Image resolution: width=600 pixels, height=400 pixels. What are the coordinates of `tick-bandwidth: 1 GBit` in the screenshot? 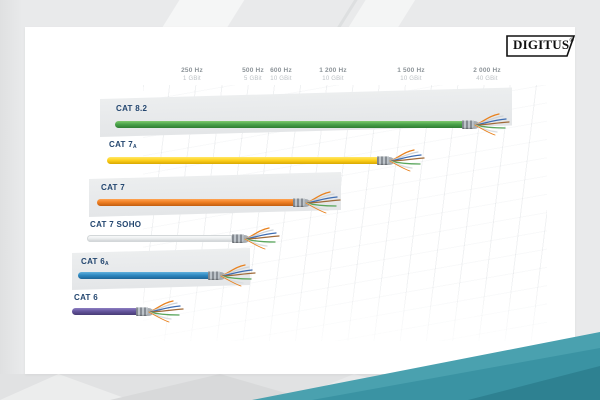 It's located at (192, 79).